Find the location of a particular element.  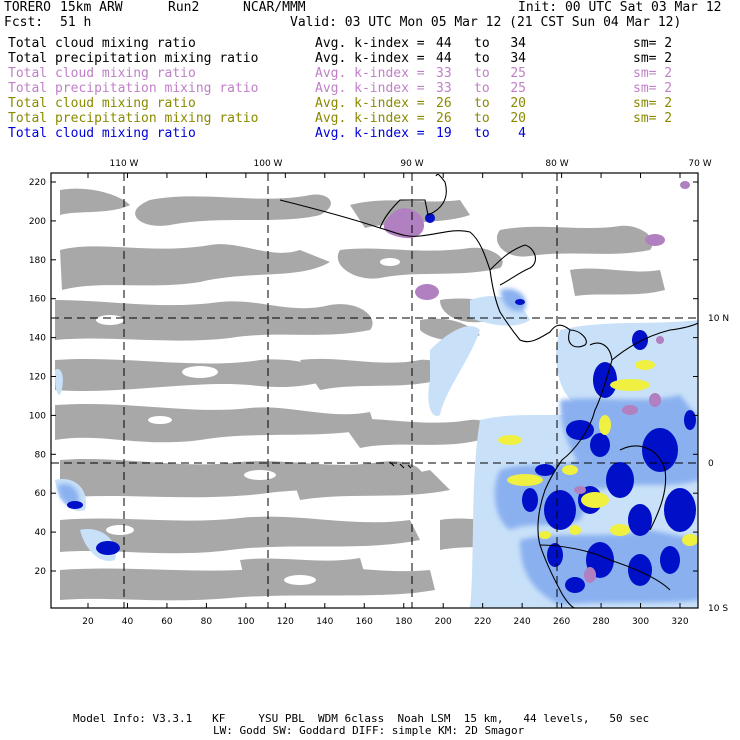

x-tick-label: 120 is located at coordinates (285, 622).